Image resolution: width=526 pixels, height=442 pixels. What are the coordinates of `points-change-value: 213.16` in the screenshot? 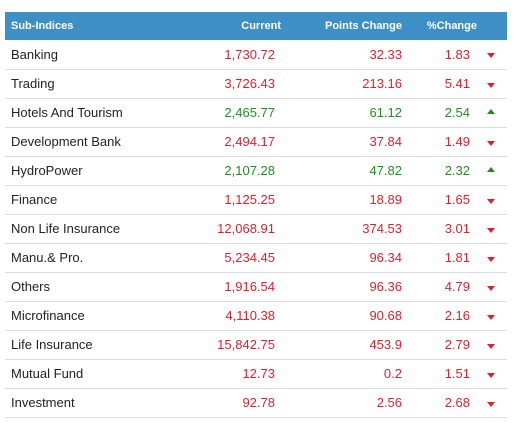 It's located at (363, 84).